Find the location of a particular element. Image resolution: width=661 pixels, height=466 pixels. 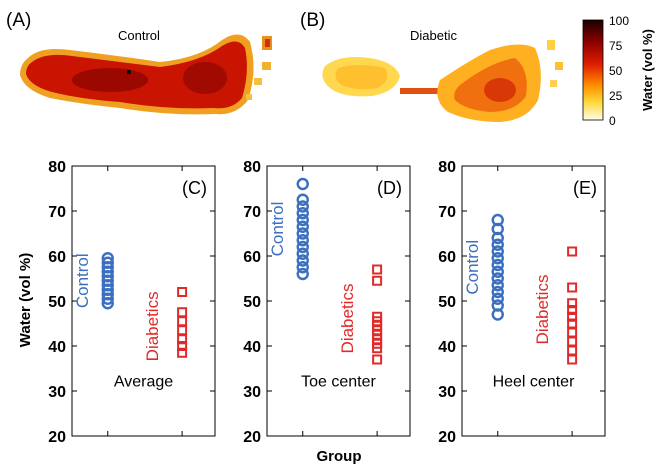

colorbar: 100 75 50 25 0 Water (vol %) is located at coordinates (618, 71).